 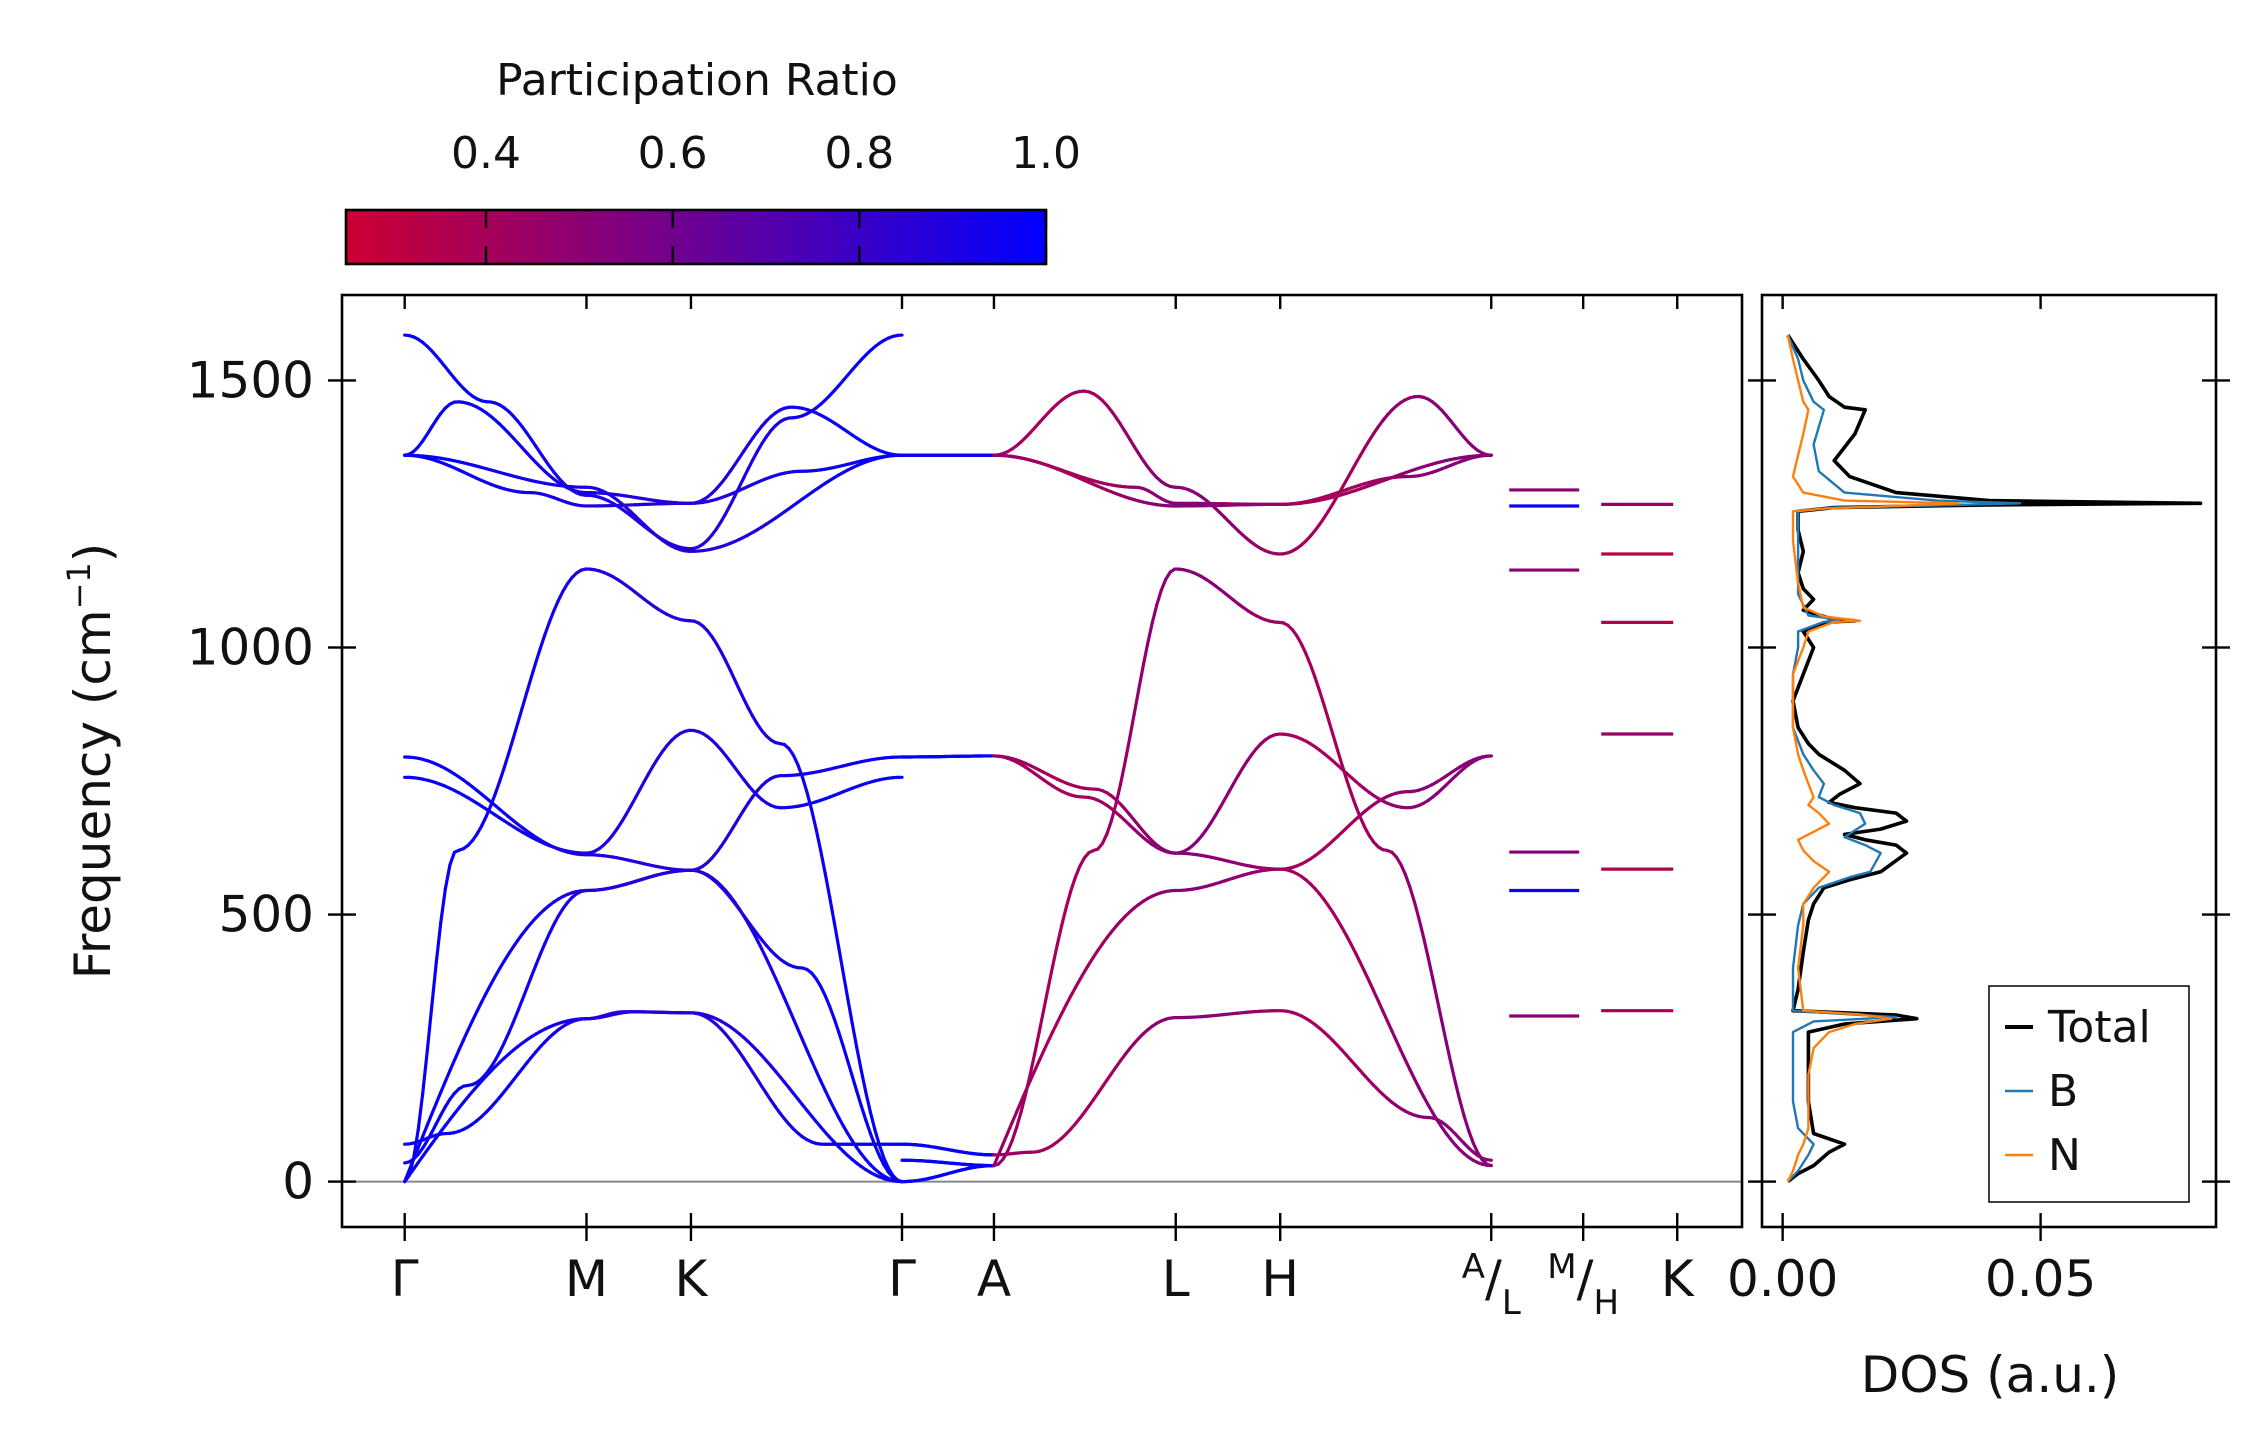 I want to click on legend-label-n: N, so click(x=2064, y=1155).